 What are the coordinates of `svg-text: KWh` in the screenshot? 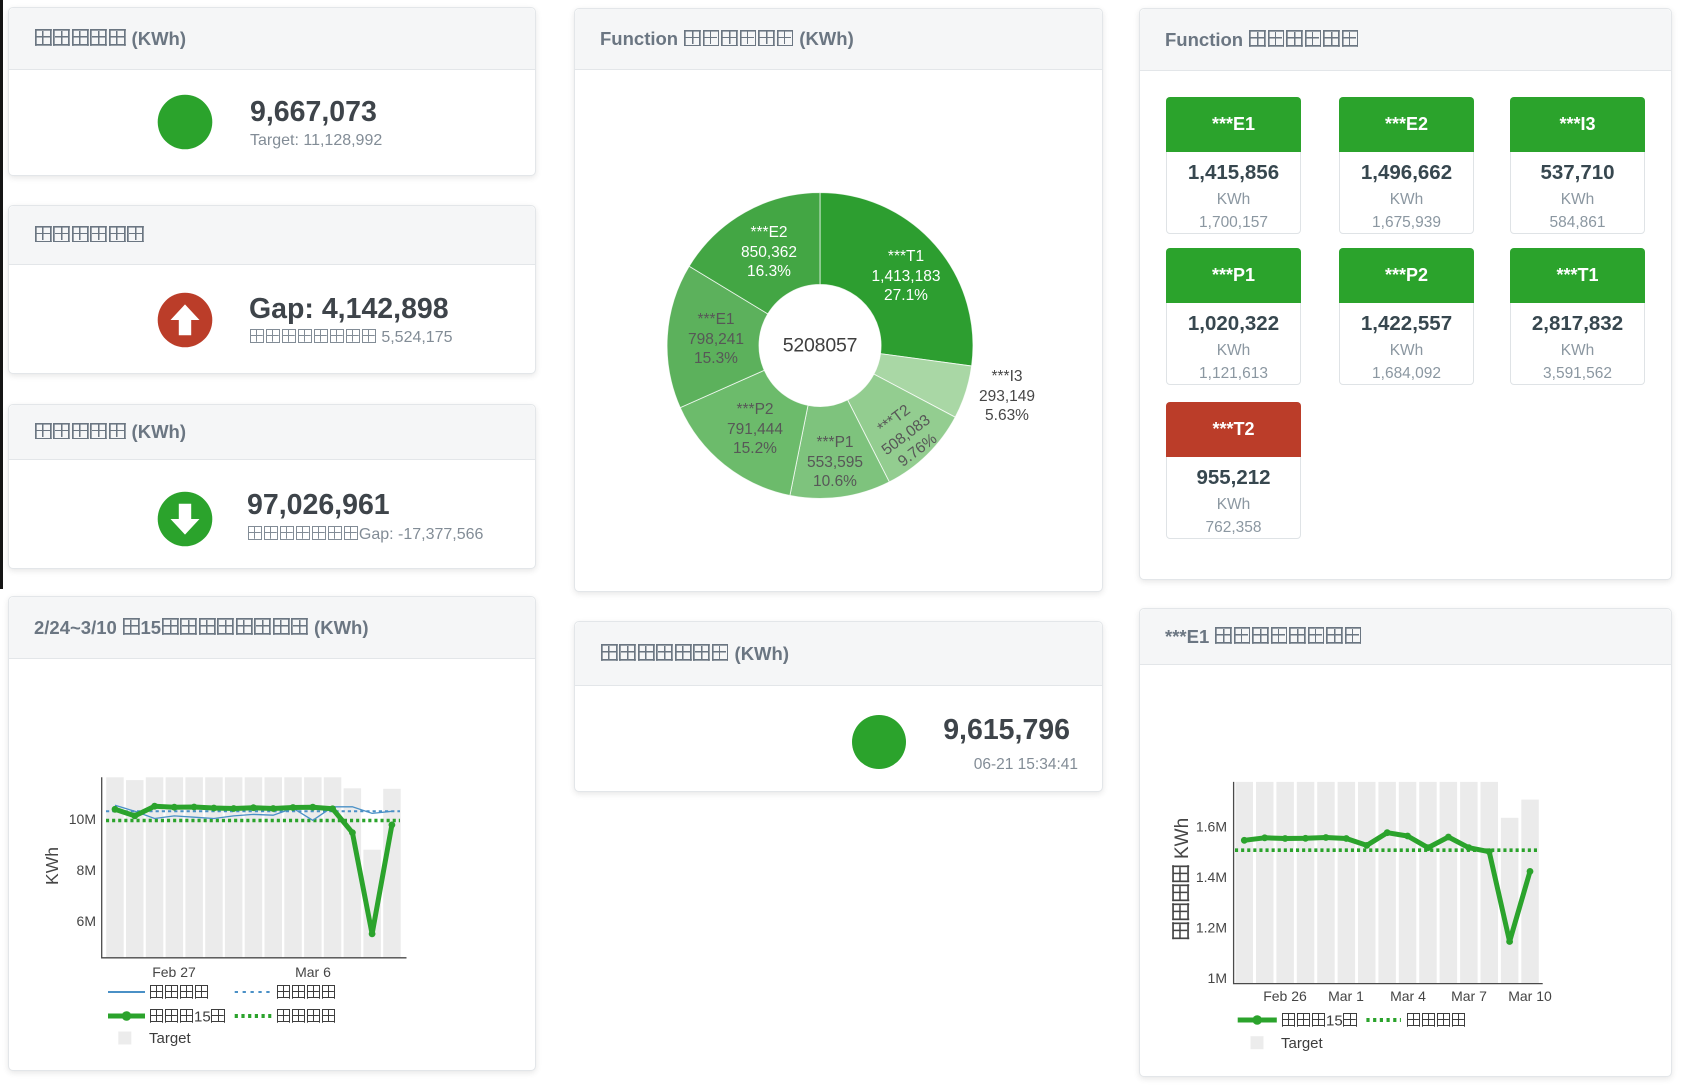 It's located at (52, 866).